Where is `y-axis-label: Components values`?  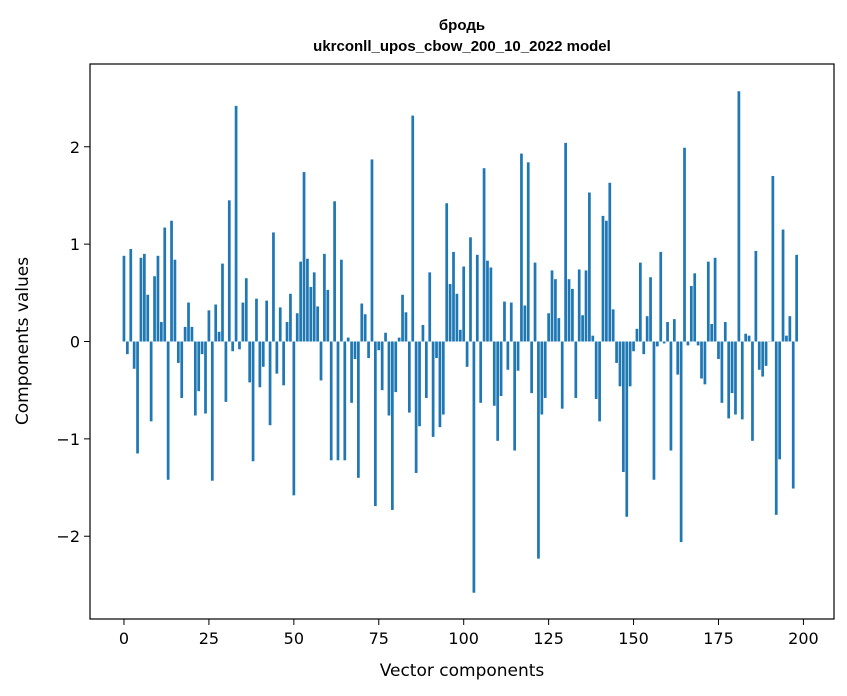 y-axis-label: Components values is located at coordinates (23, 341).